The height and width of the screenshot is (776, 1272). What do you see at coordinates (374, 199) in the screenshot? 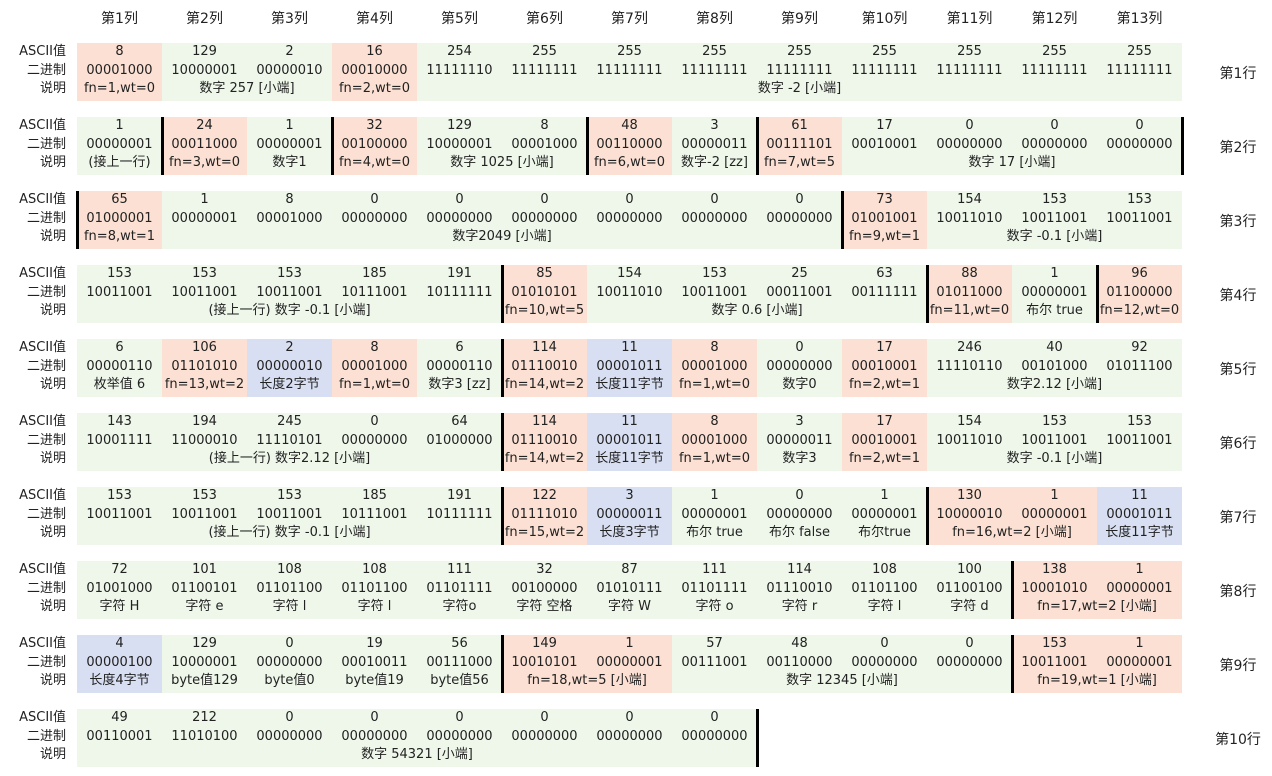
I see `ascii-value: 0` at bounding box center [374, 199].